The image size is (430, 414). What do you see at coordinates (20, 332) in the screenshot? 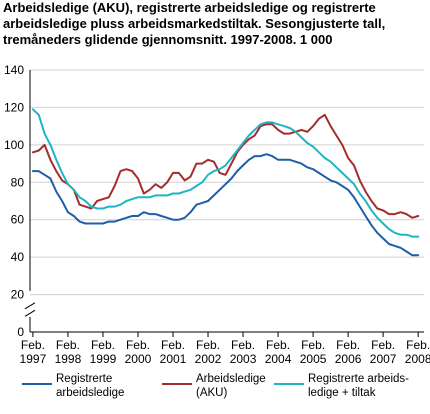
I see `y-tick-label: 0` at bounding box center [20, 332].